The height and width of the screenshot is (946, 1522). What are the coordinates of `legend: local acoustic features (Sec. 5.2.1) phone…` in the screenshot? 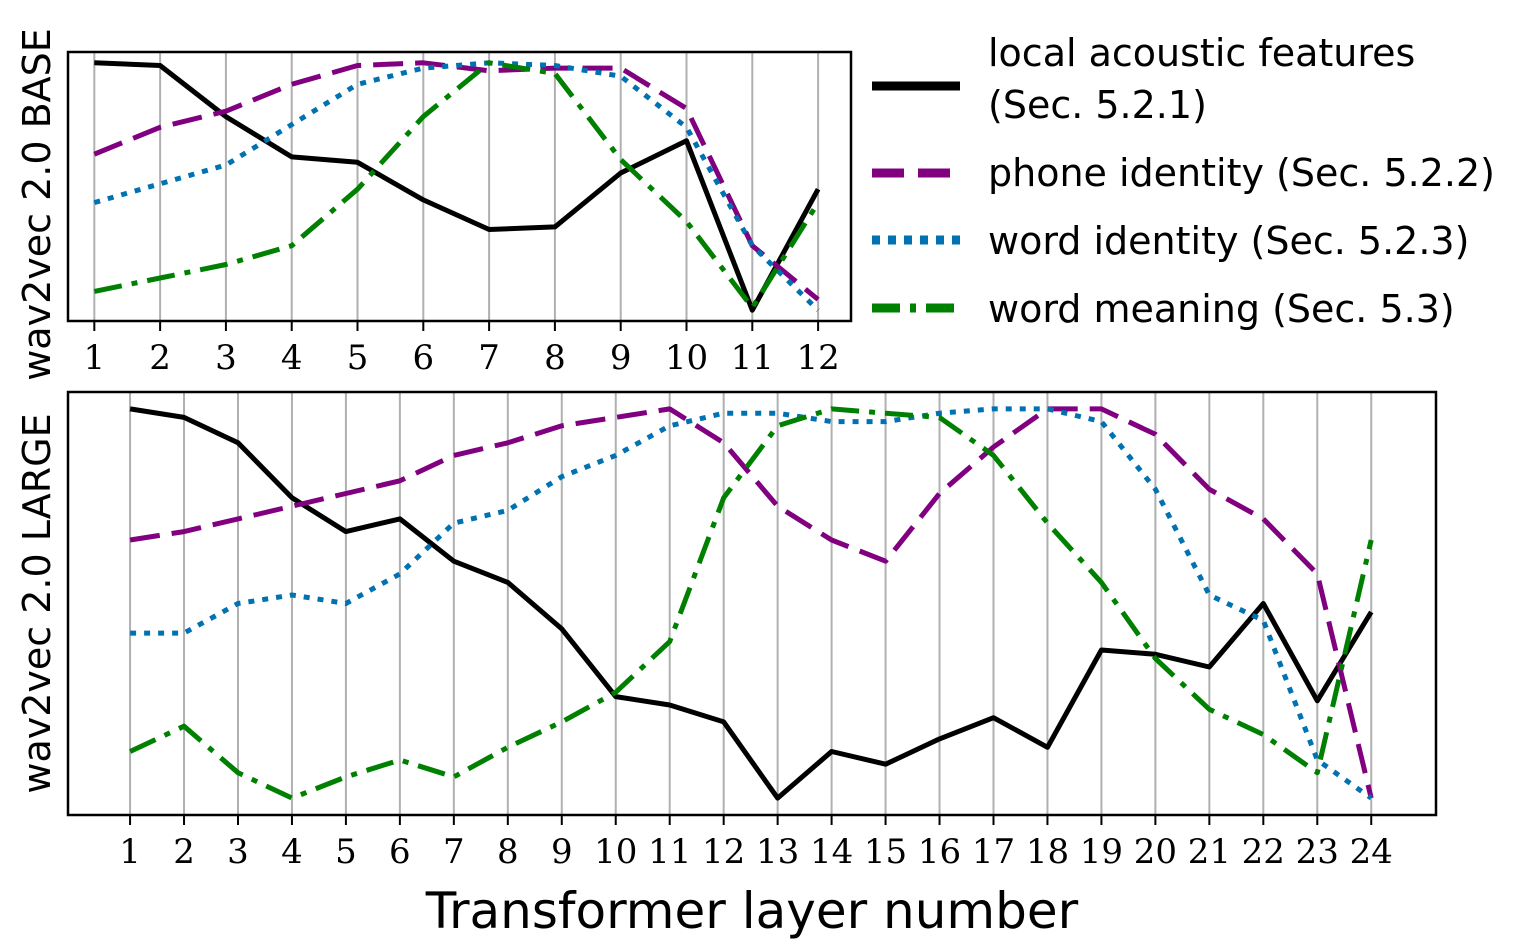 It's located at (1183, 181).